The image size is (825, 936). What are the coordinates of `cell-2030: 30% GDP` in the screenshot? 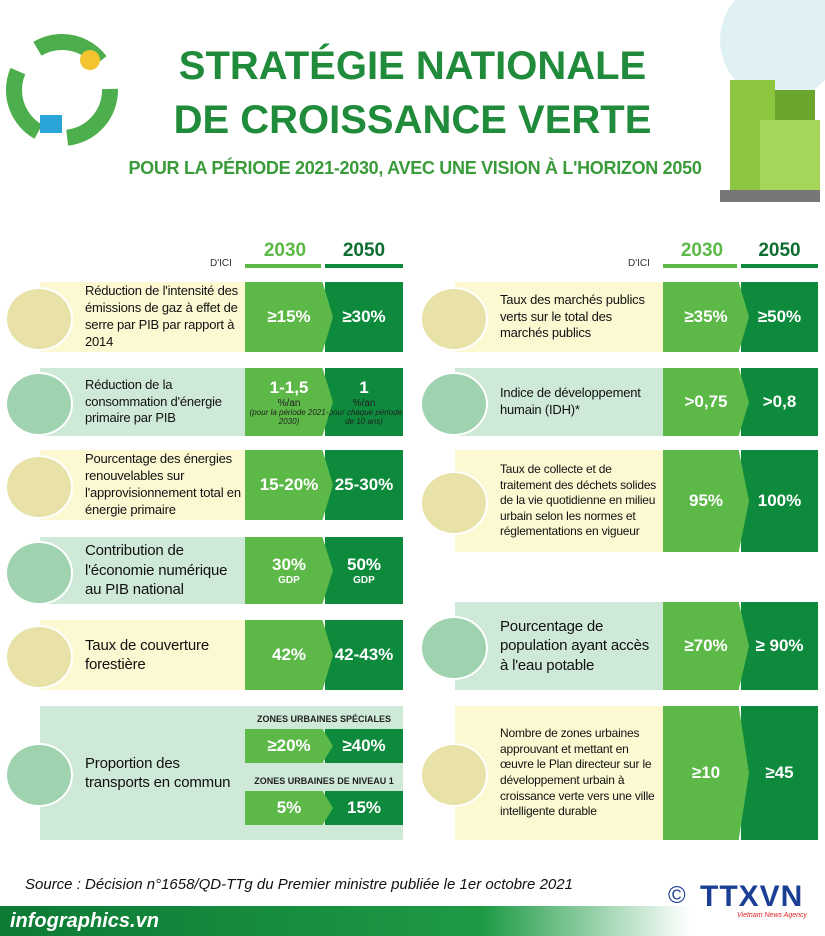 It's located at (289, 570).